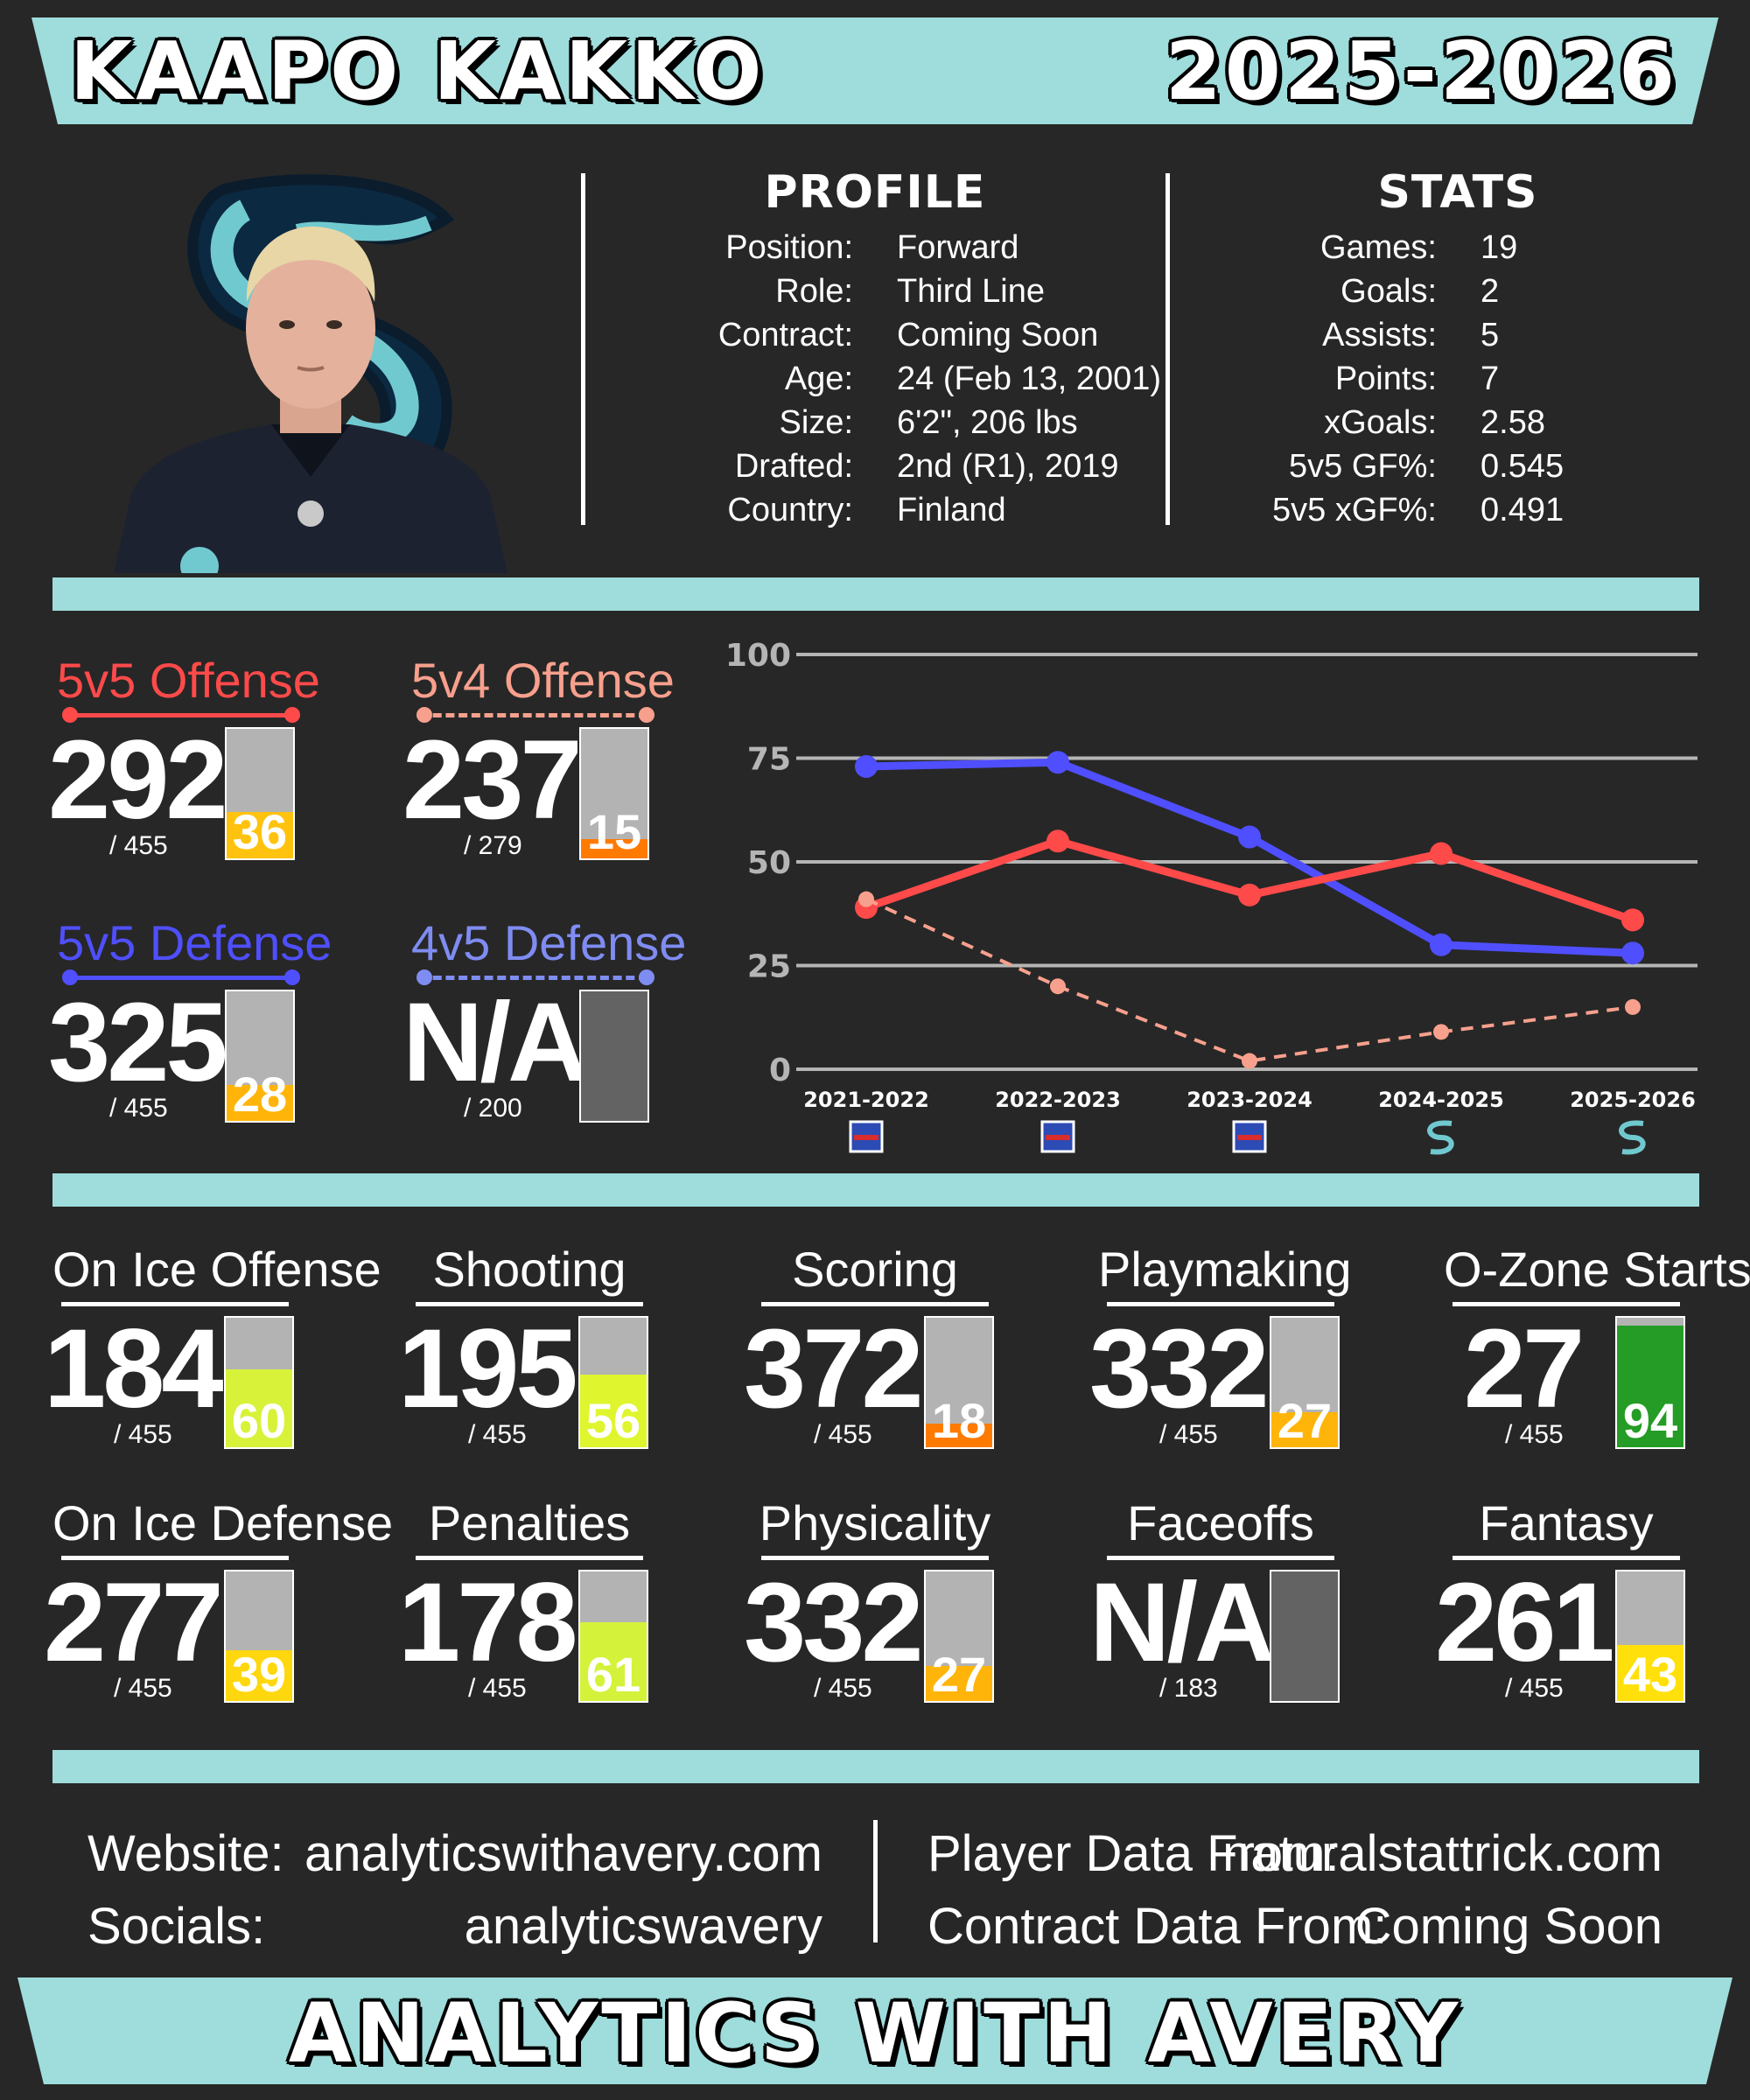 The image size is (1750, 2100). What do you see at coordinates (875, 1881) in the screenshot?
I see `footer-divider` at bounding box center [875, 1881].